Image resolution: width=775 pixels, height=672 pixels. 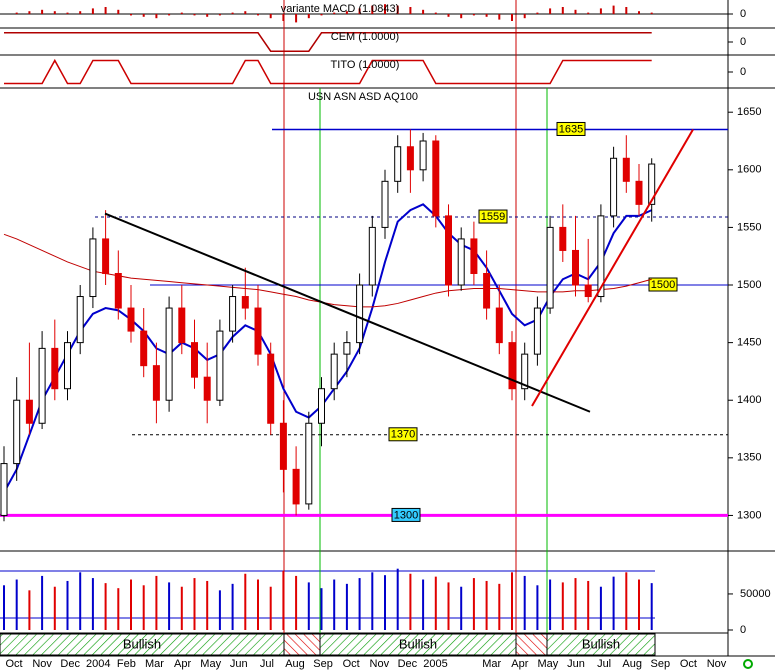 What do you see at coordinates (154, 664) in the screenshot?
I see `x-tick-label: Mar` at bounding box center [154, 664].